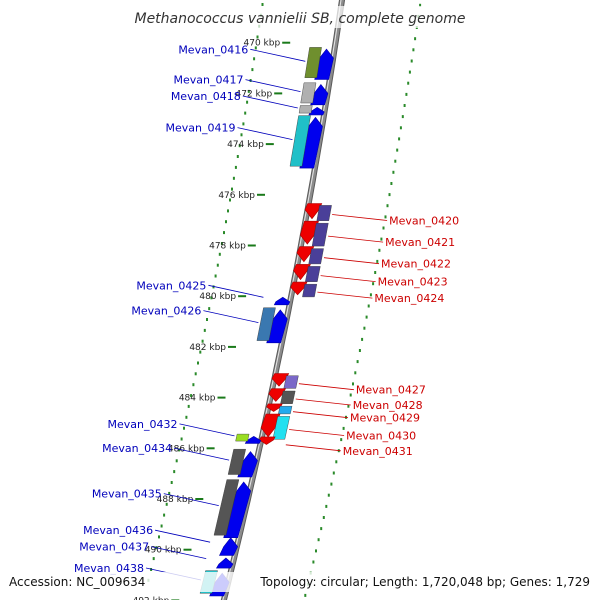 Image resolution: width=600 pixels, height=600 pixels. I want to click on gene-label: Mevan_0430, so click(381, 436).